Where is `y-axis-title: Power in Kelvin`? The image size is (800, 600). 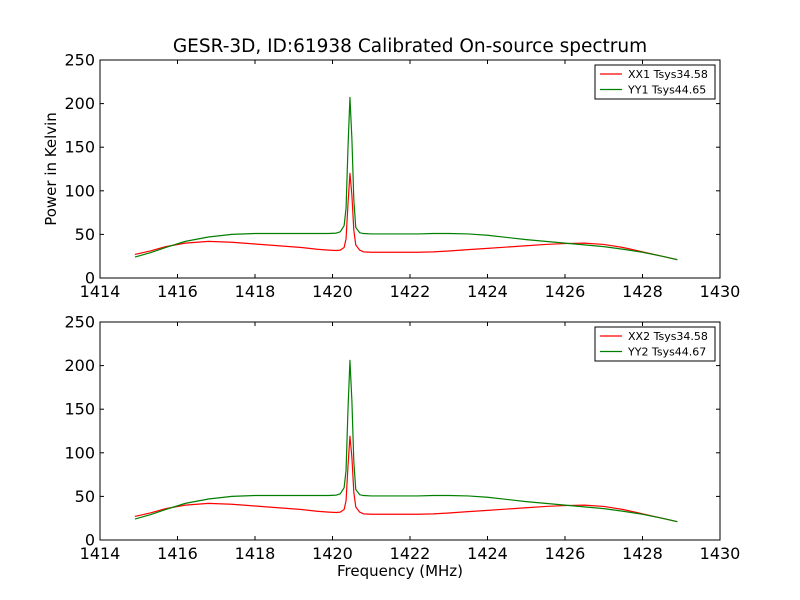
y-axis-title: Power in Kelvin is located at coordinates (51, 169).